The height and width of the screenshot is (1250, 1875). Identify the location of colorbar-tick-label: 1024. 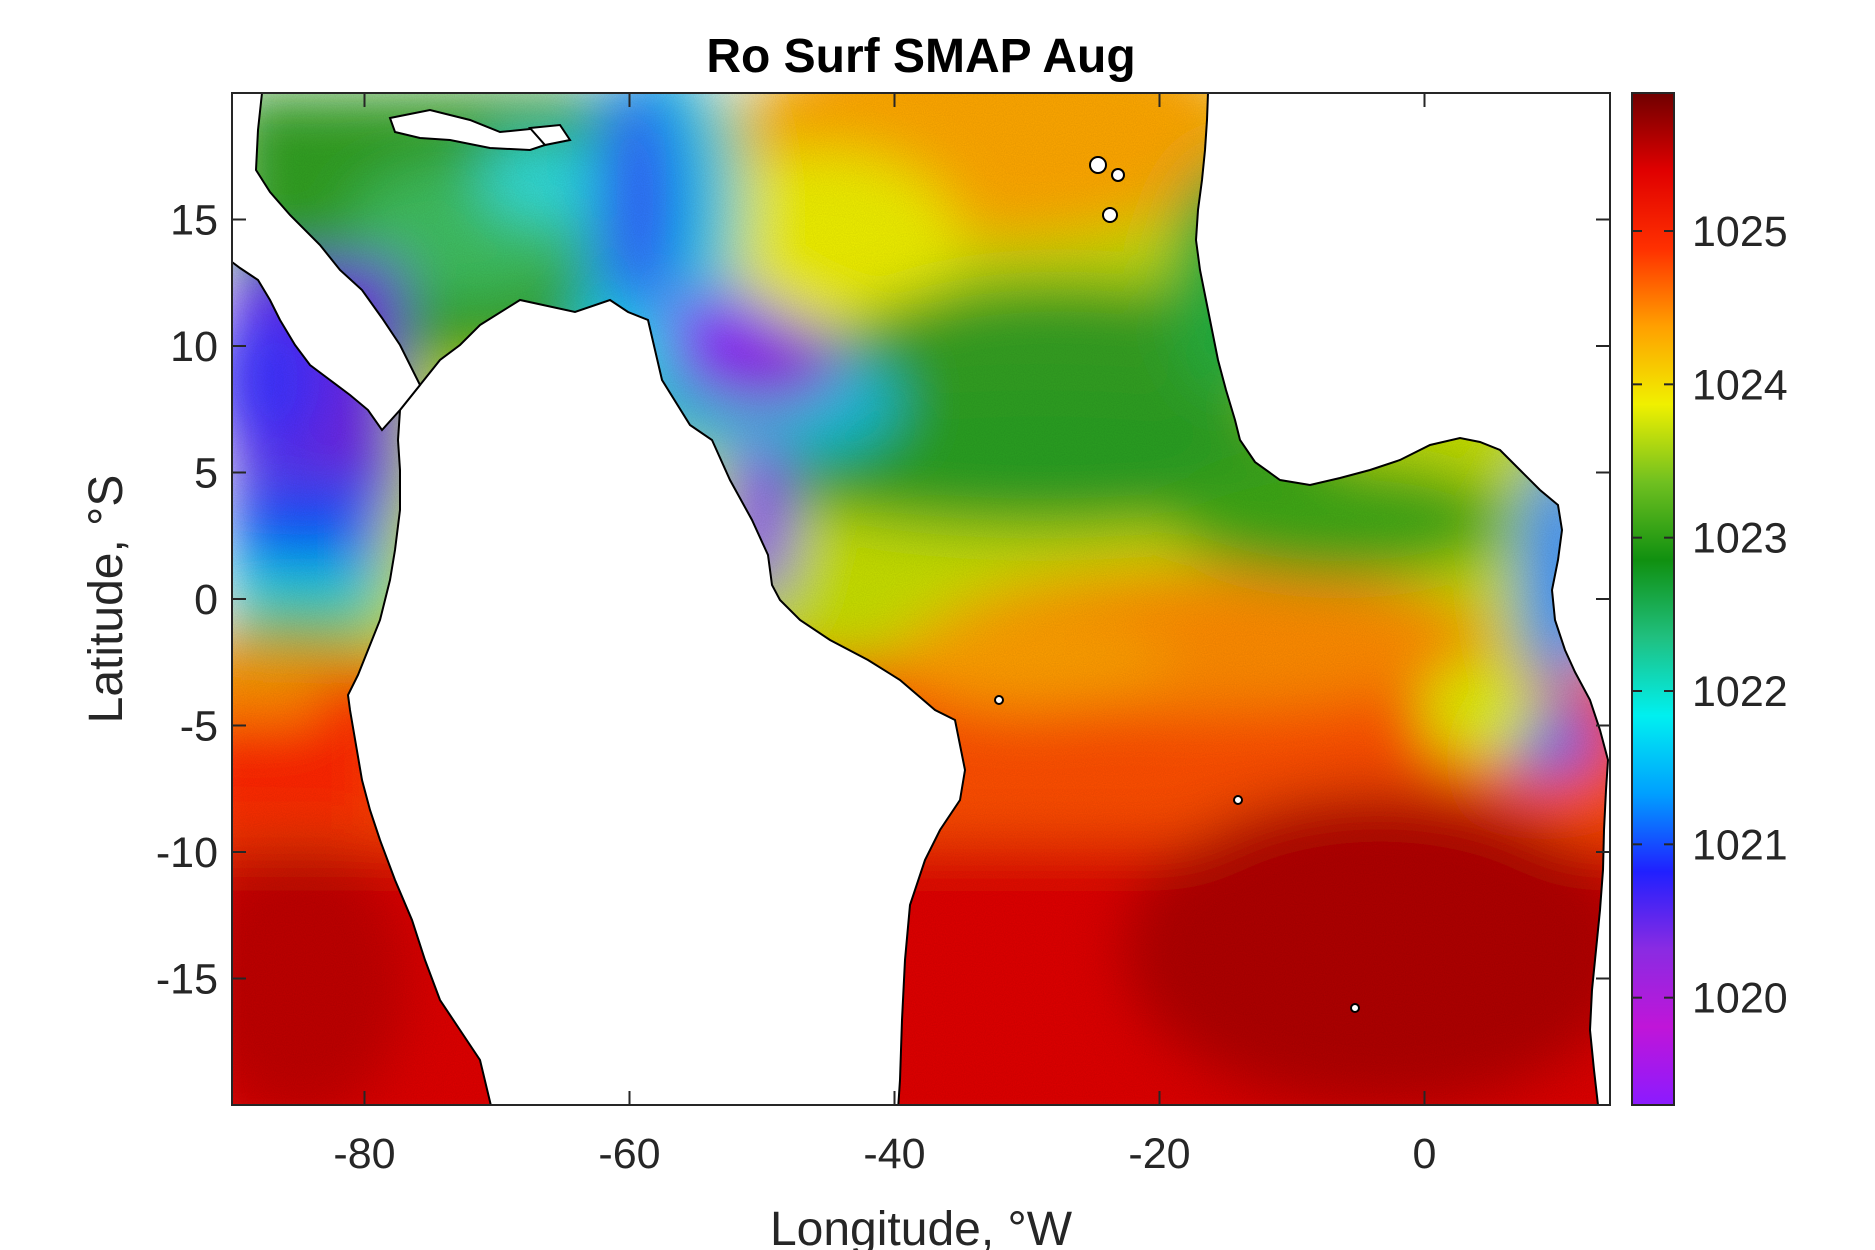
(1740, 385).